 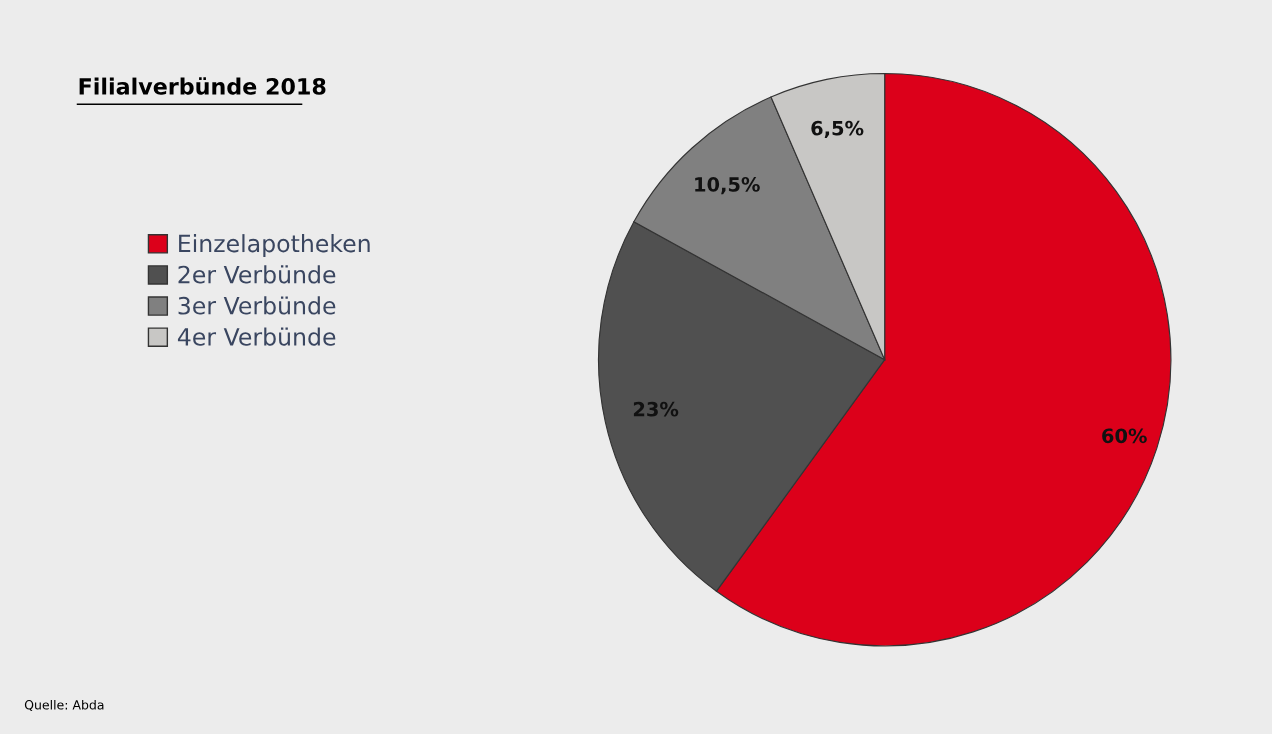 I want to click on source-note: Quelle: Abda, so click(x=64, y=705).